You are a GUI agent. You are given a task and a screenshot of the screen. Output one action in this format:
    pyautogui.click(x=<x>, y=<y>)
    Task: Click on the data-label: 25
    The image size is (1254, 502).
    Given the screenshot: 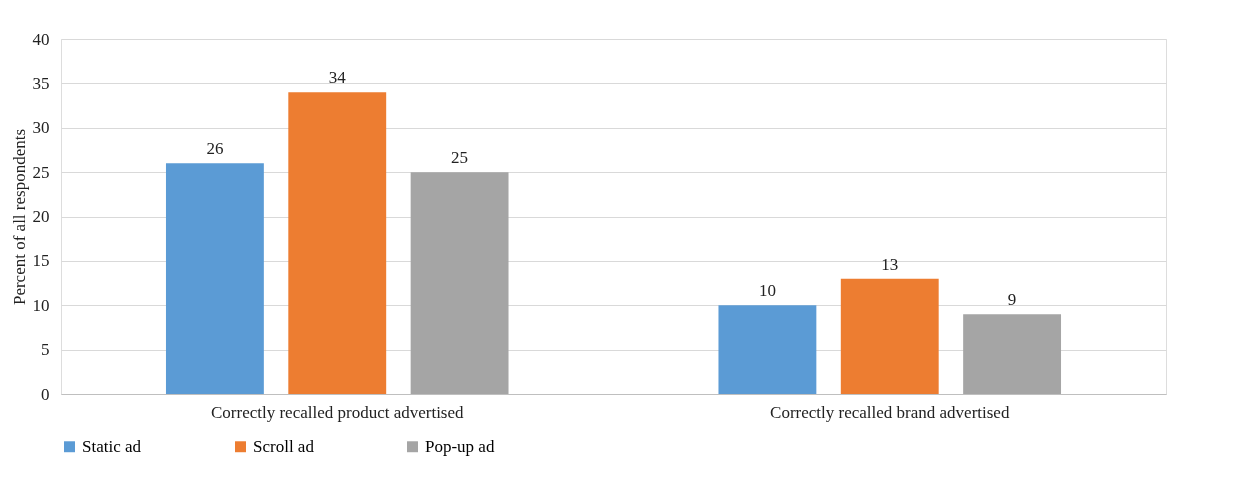 What is the action you would take?
    pyautogui.click(x=460, y=158)
    